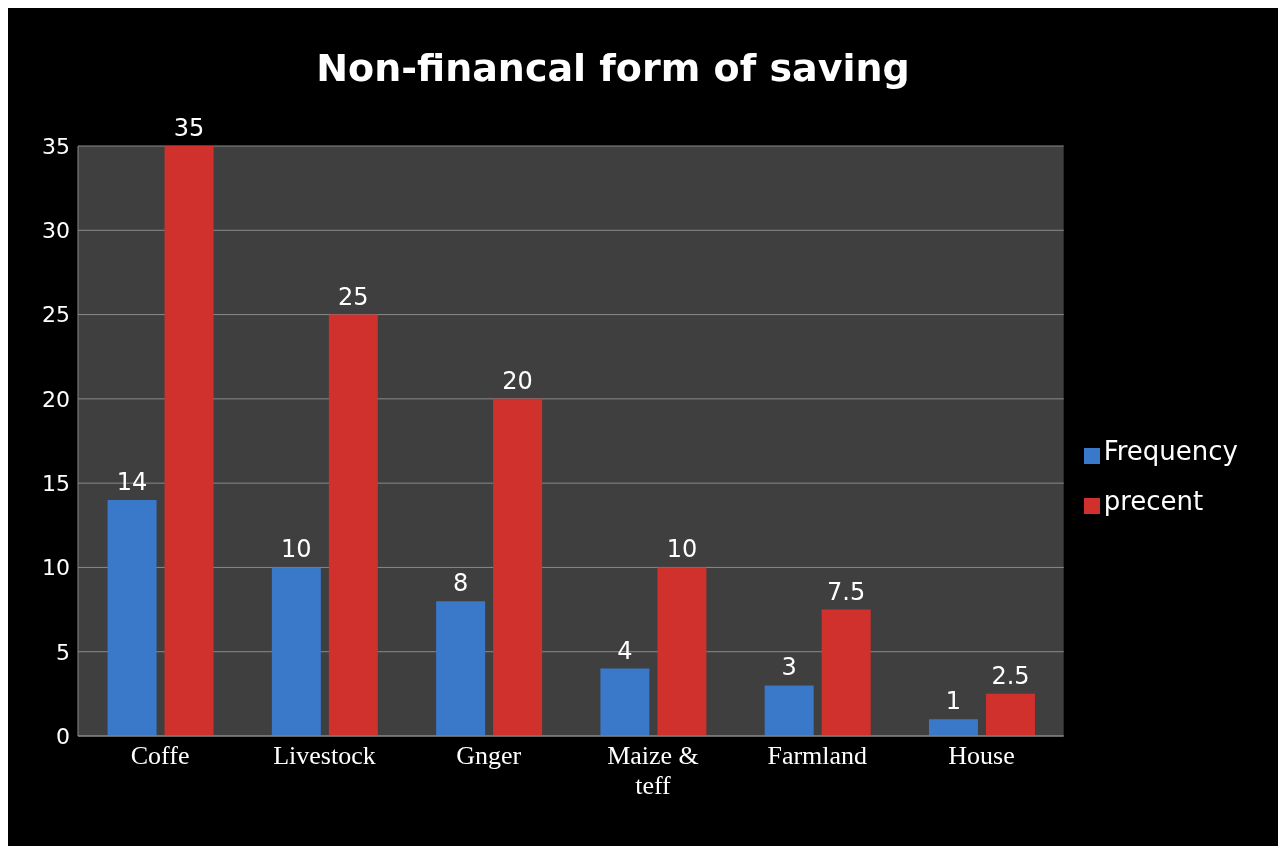 The width and height of the screenshot is (1286, 854). What do you see at coordinates (56, 483) in the screenshot?
I see `y-tick-label: 15` at bounding box center [56, 483].